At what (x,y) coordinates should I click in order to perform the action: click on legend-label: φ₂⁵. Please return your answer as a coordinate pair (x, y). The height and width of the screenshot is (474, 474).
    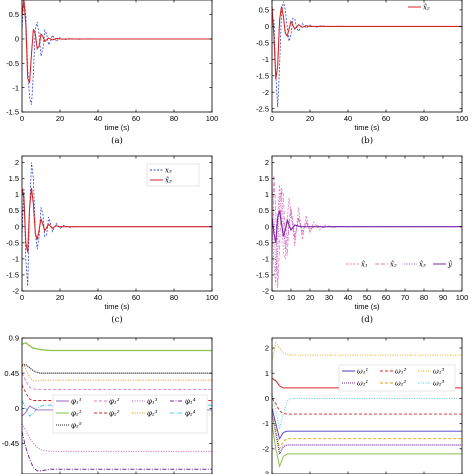
    Looking at the image, I should click on (76, 426).